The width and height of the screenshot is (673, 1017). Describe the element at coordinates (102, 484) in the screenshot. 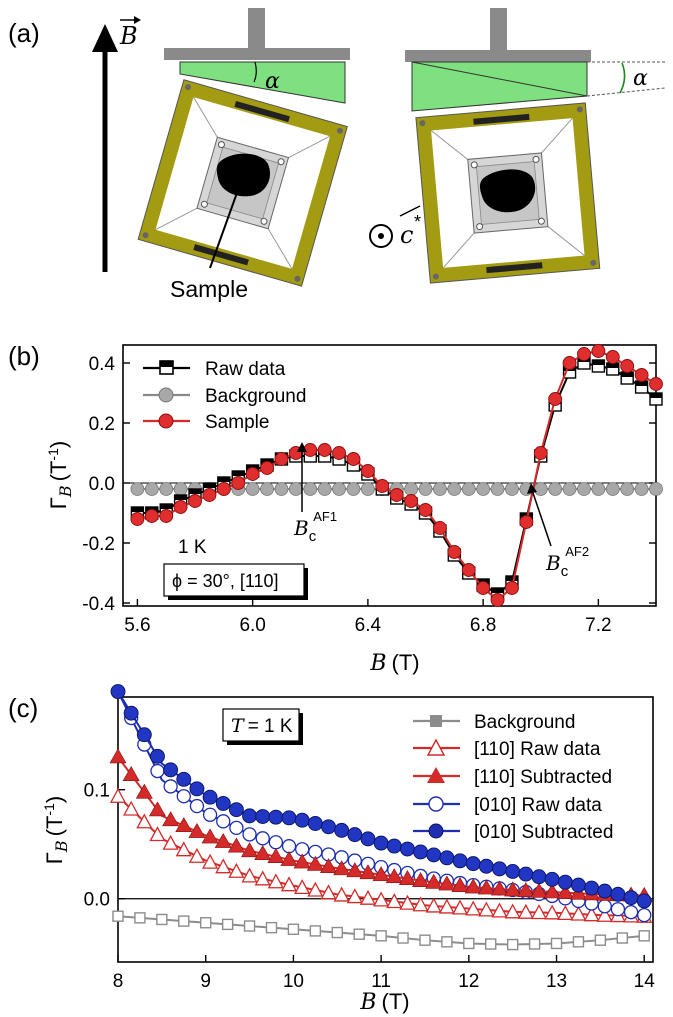

I see `b-ytick-label: 0.0` at that location.